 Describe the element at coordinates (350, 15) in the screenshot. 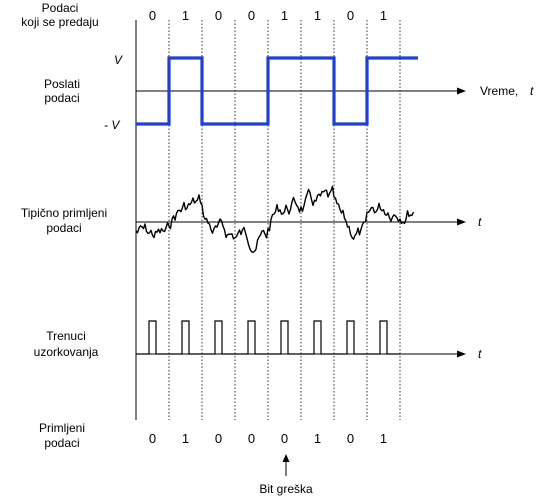

I see `transmitted-bit-6: 0` at that location.